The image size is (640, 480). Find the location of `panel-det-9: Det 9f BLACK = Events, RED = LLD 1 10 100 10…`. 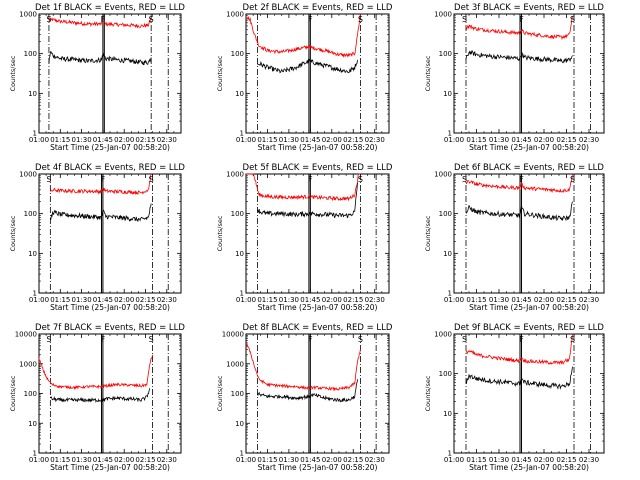

panel-det-9: Det 9f BLACK = Events, RED = LLD 1 10 100 10… is located at coordinates (514, 397).